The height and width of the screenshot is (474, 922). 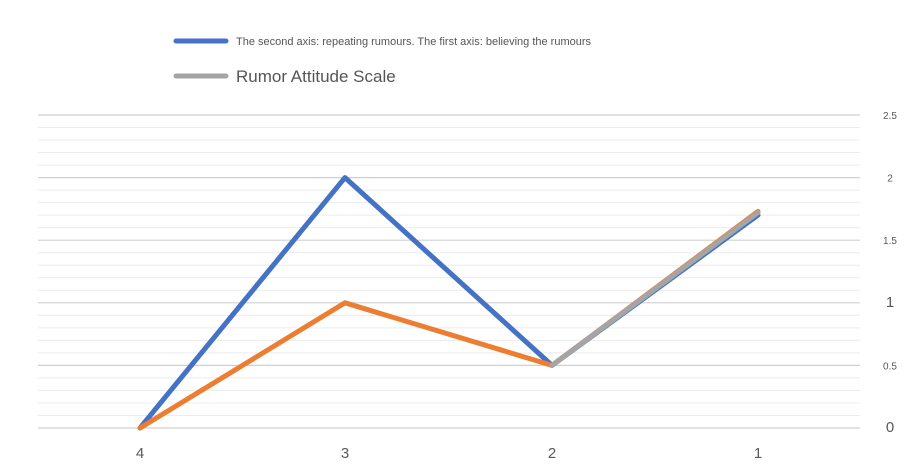 What do you see at coordinates (758, 453) in the screenshot?
I see `x-tick-label: 1` at bounding box center [758, 453].